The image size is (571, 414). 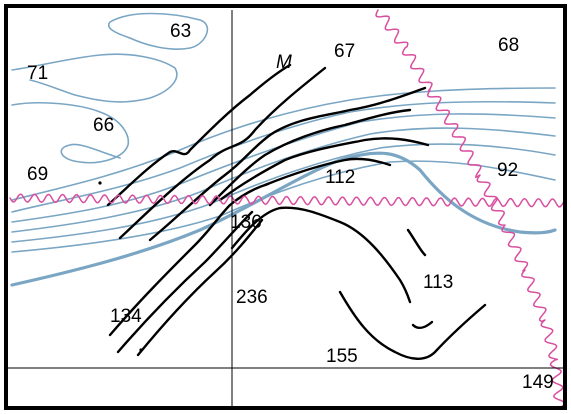 I want to click on depth-label-113: 113, so click(x=438, y=282).